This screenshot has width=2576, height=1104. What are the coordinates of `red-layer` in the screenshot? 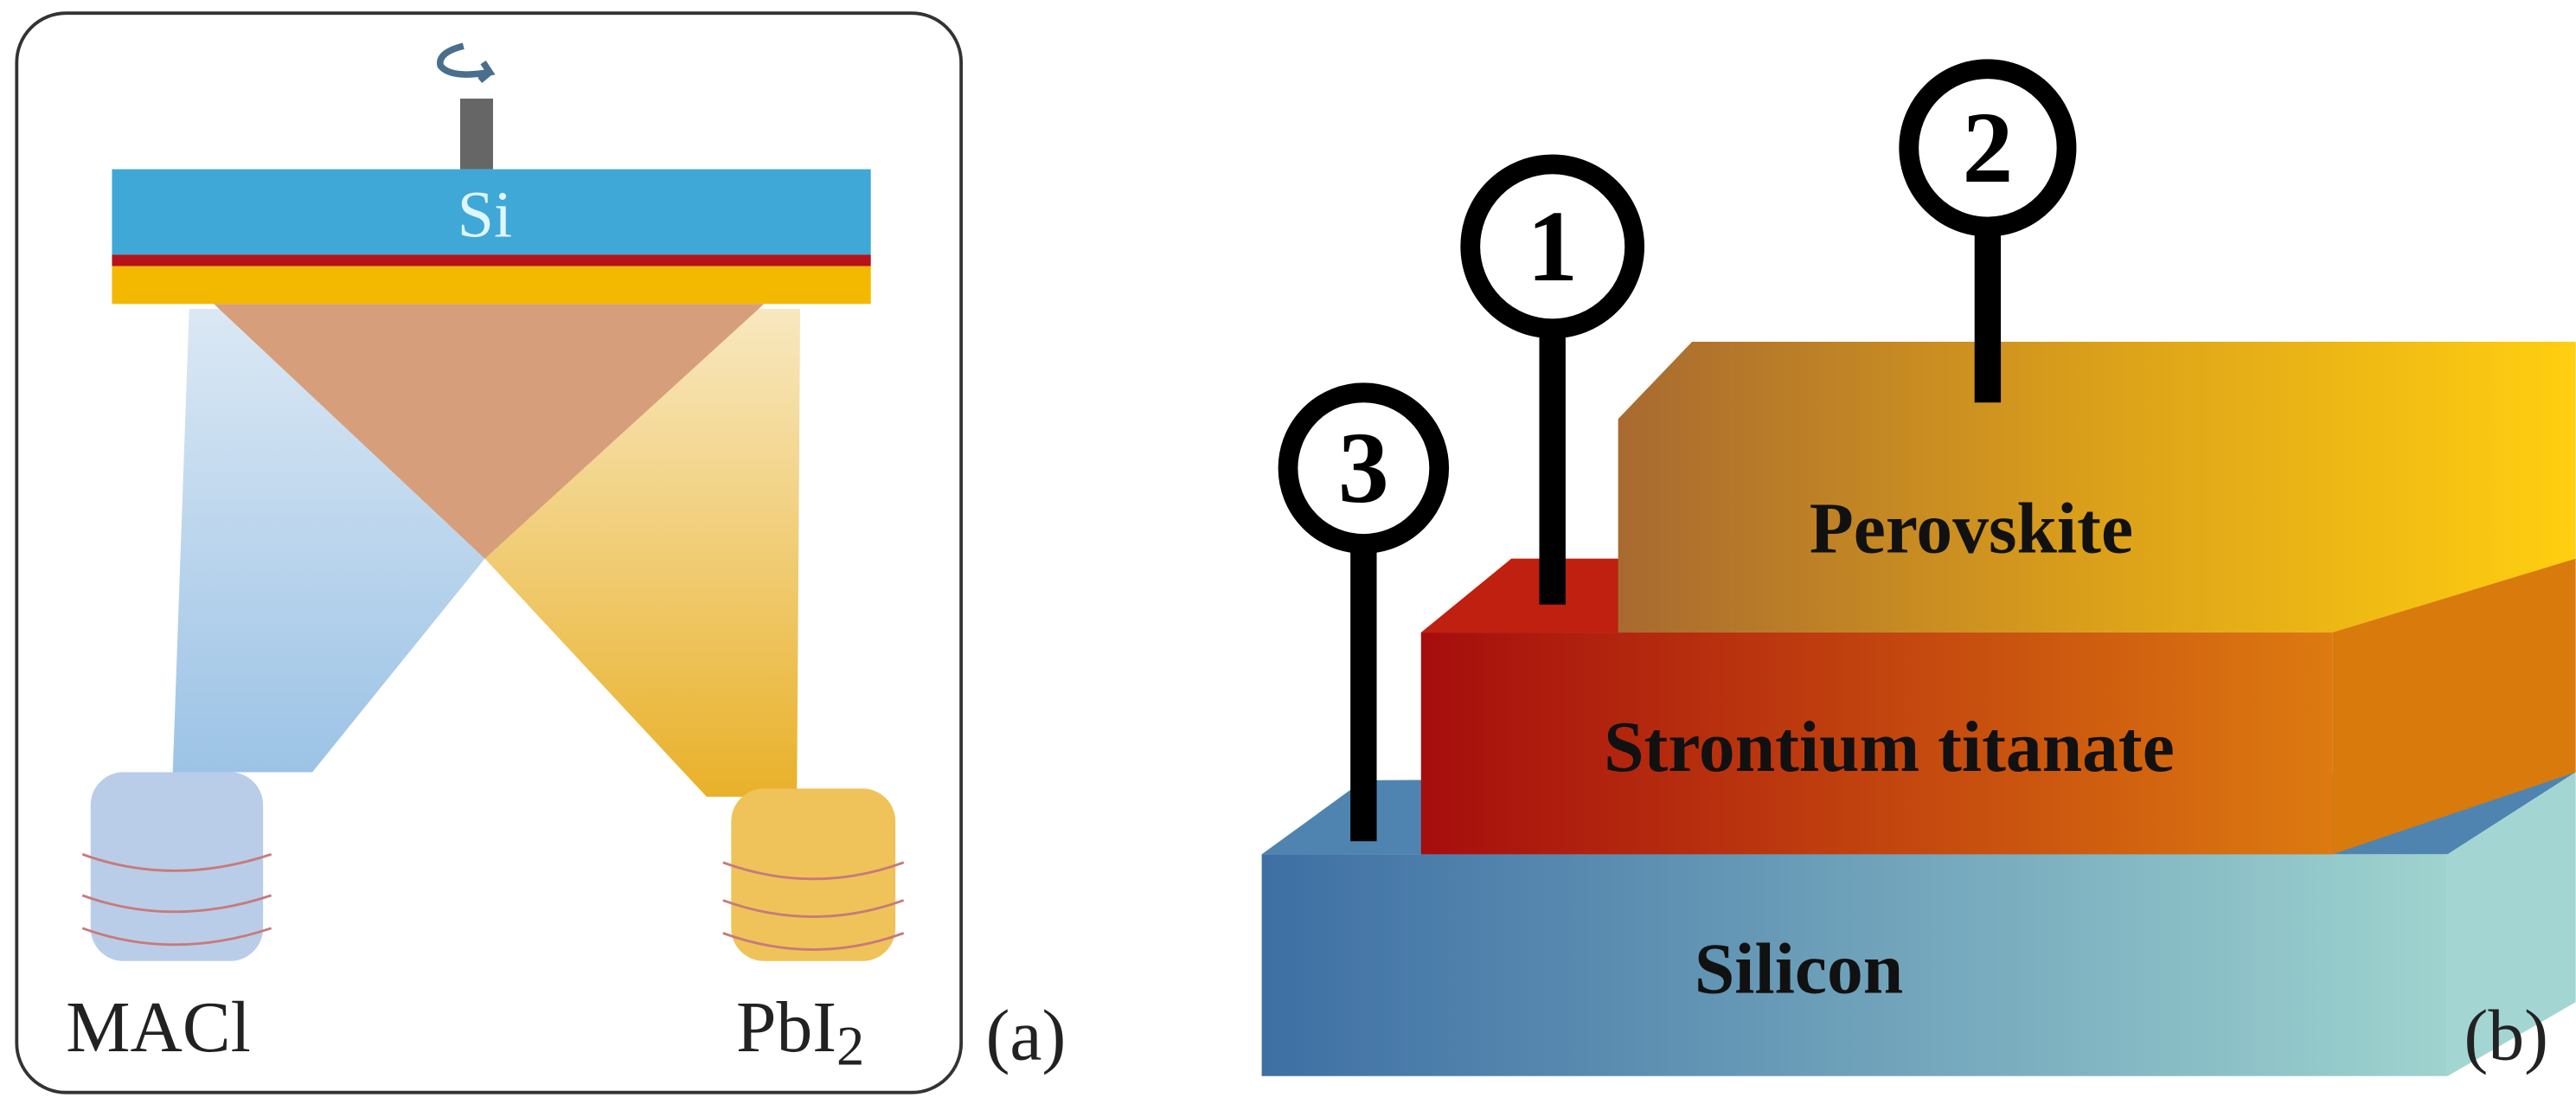 It's located at (491, 260).